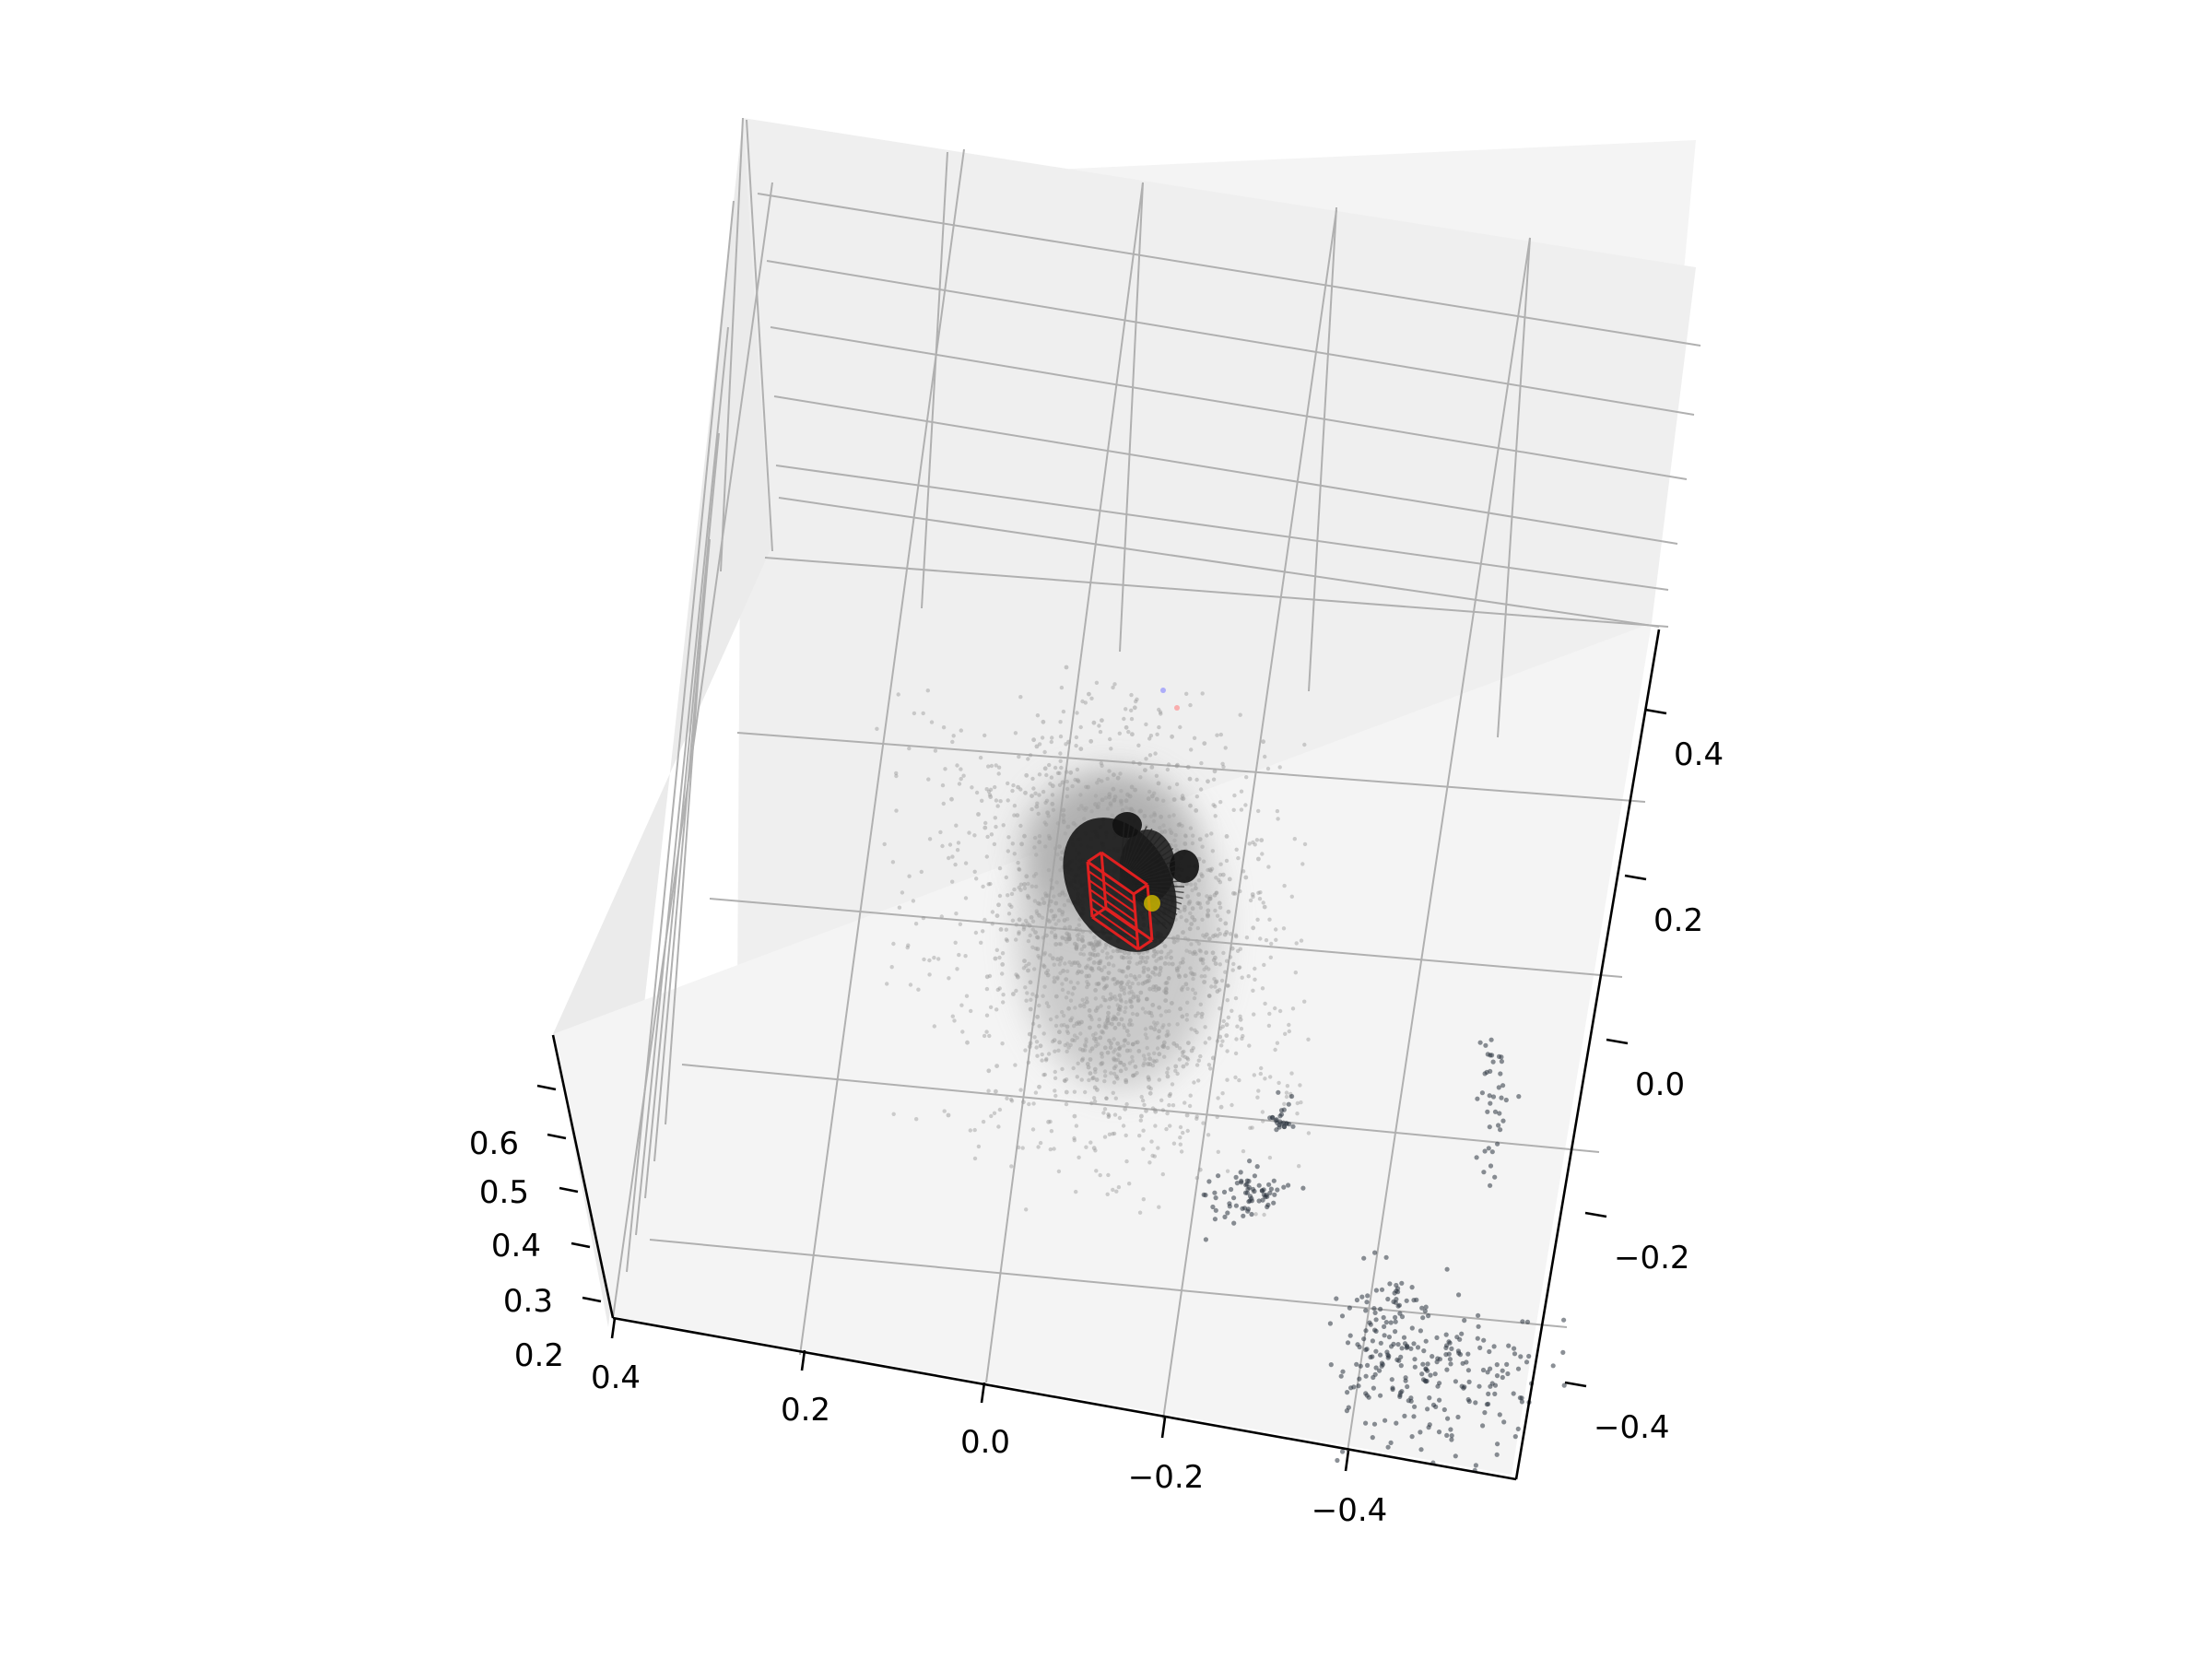 This screenshot has width=2212, height=1659. I want to click on z-axis-tick, so click(581, 1245).